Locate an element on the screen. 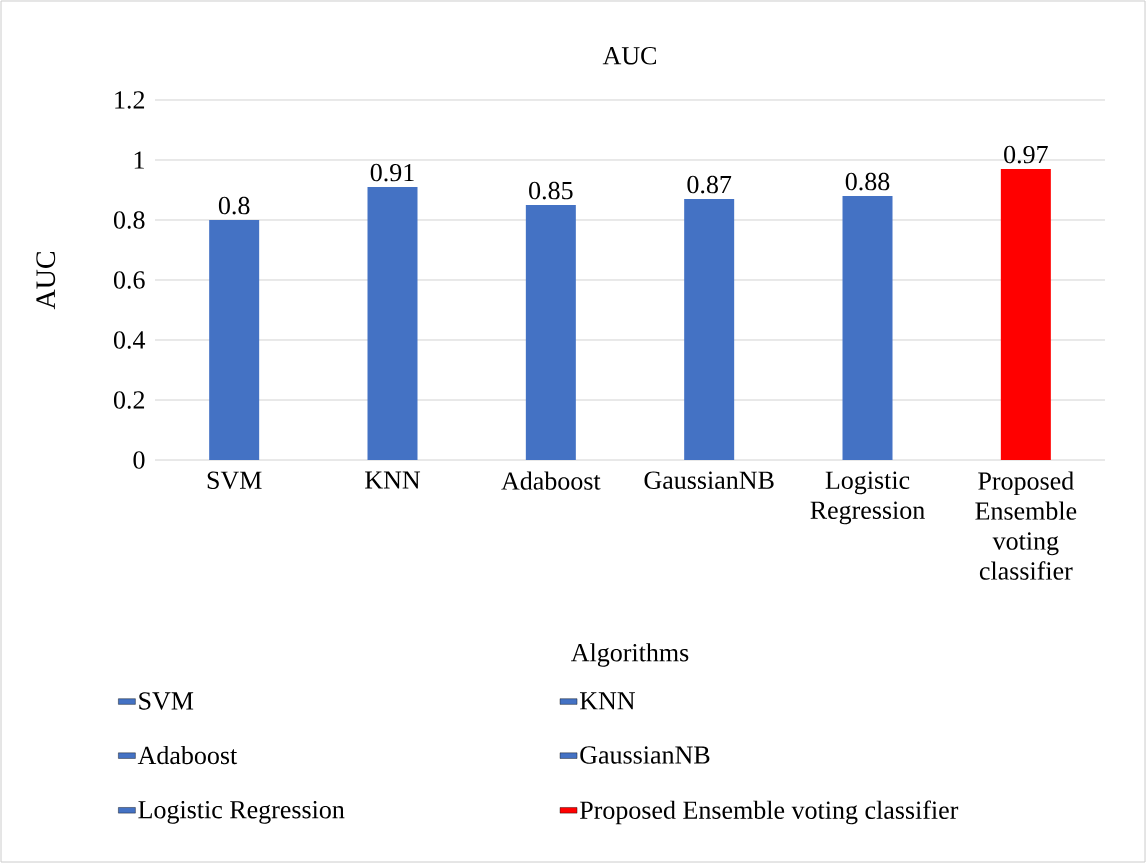 This screenshot has height=863, width=1146. legend-label: KNN is located at coordinates (607, 701).